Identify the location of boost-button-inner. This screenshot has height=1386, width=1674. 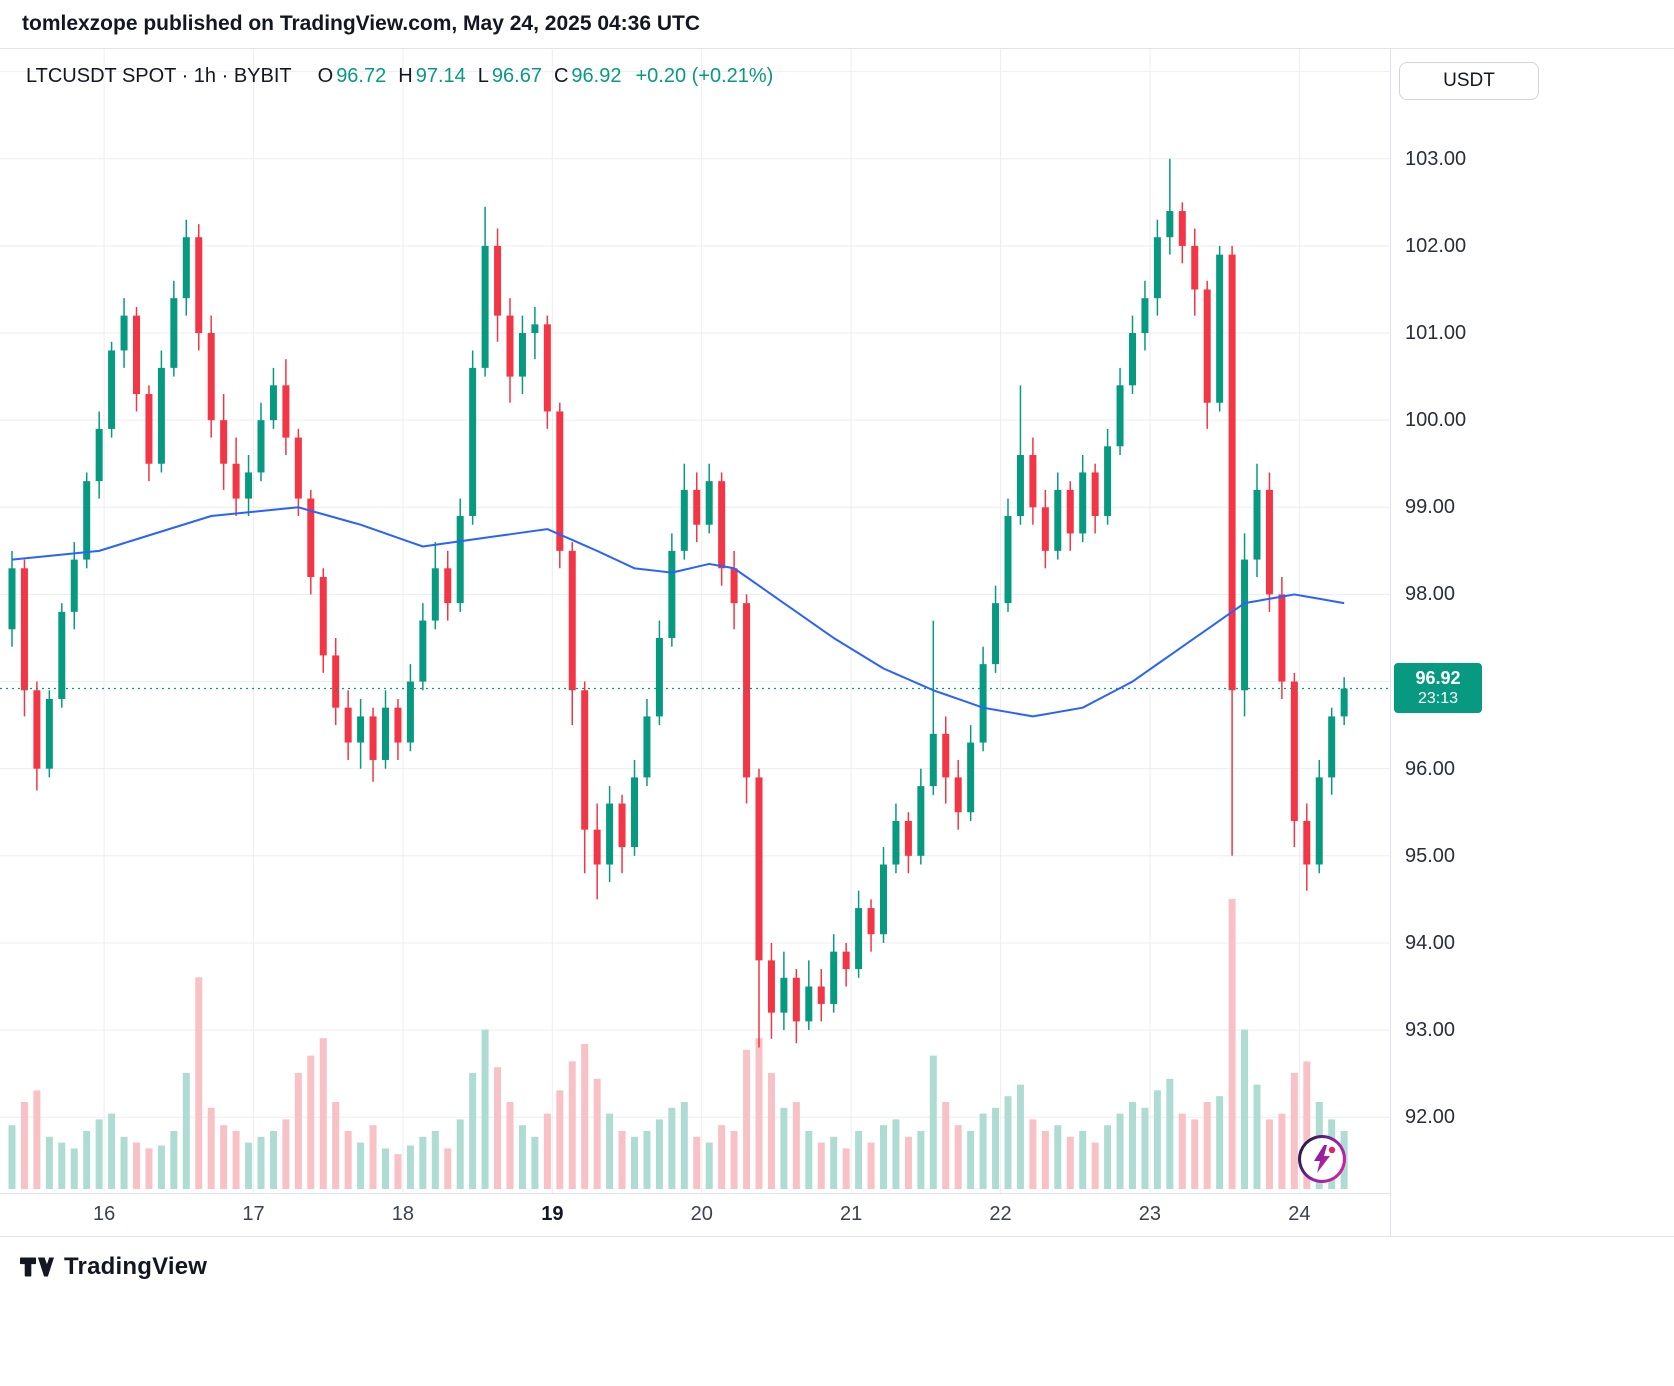
(1322, 1159).